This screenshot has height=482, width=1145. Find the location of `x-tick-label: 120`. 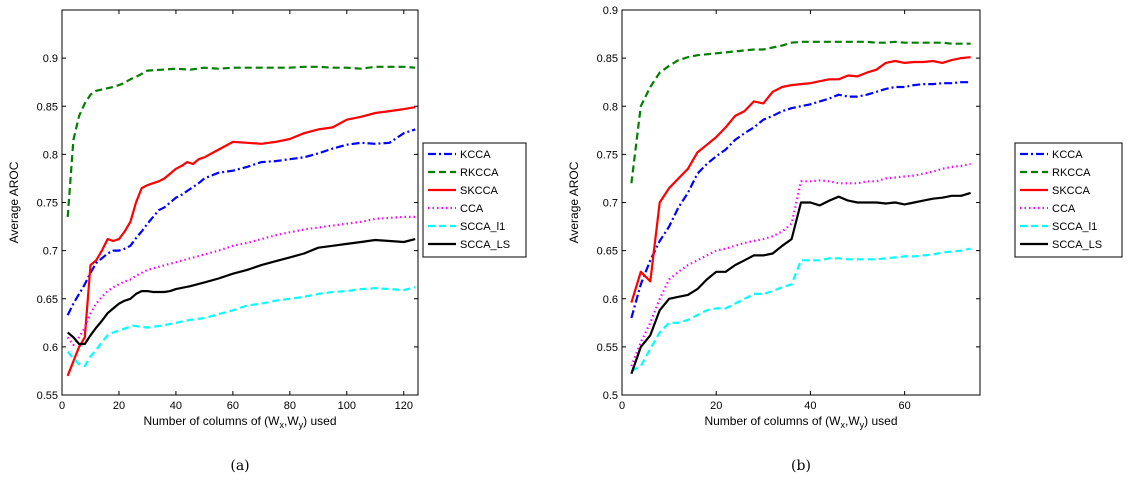

x-tick-label: 120 is located at coordinates (404, 406).